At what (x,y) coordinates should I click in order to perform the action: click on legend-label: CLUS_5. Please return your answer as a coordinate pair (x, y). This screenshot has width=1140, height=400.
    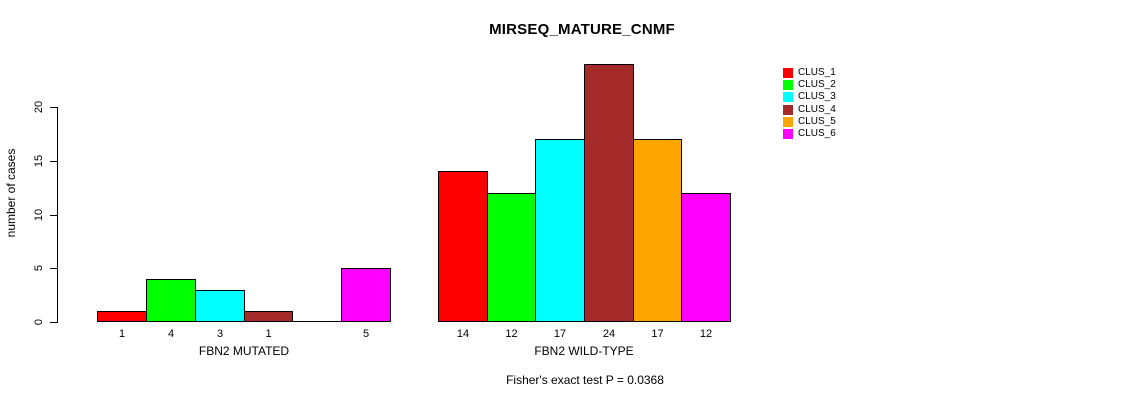
    Looking at the image, I should click on (817, 121).